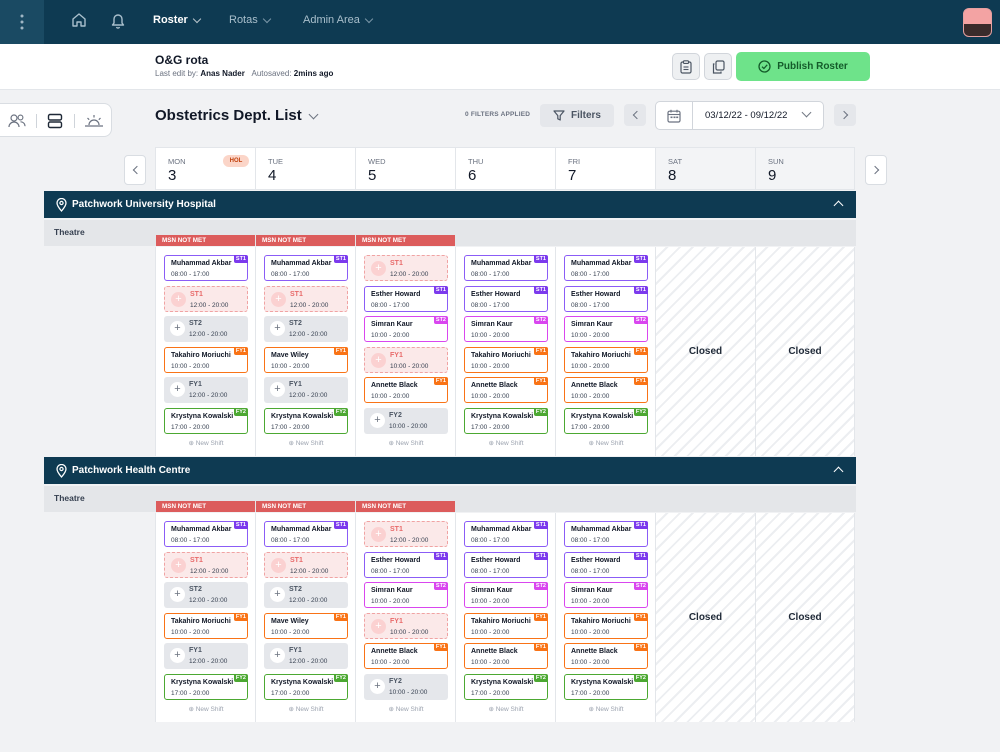 The image size is (1000, 752). Describe the element at coordinates (135, 170) in the screenshot. I see `scroll-left-button` at that location.